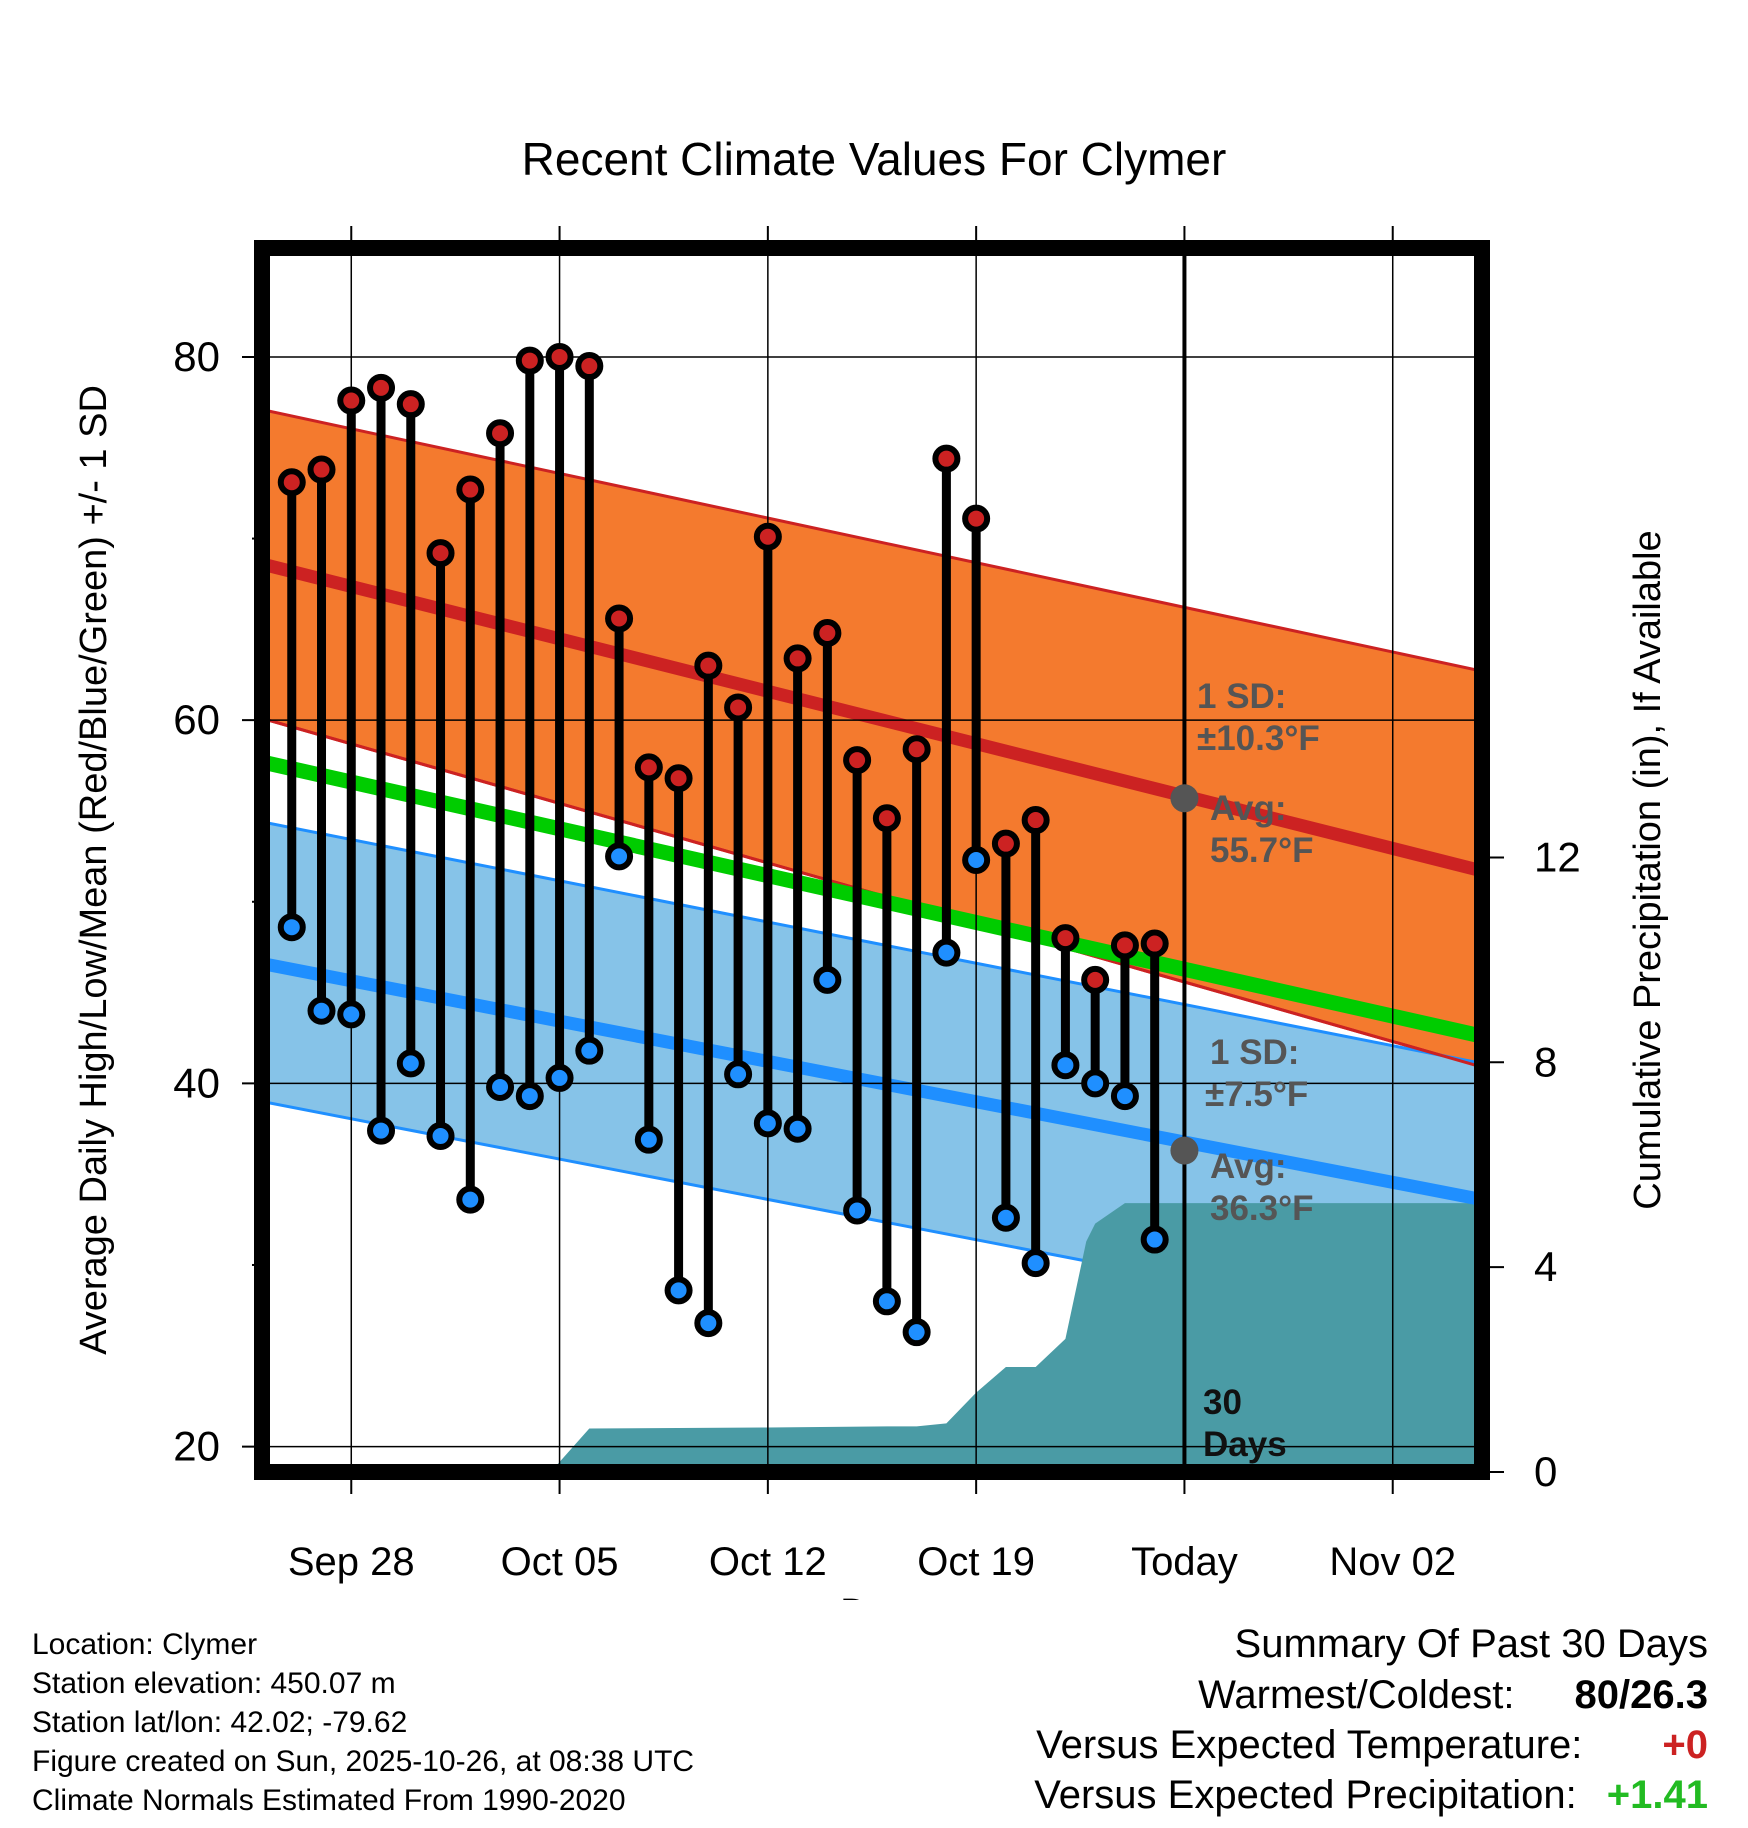 This screenshot has width=1748, height=1828. What do you see at coordinates (1545, 1061) in the screenshot?
I see `y-right-tick-label: 8` at bounding box center [1545, 1061].